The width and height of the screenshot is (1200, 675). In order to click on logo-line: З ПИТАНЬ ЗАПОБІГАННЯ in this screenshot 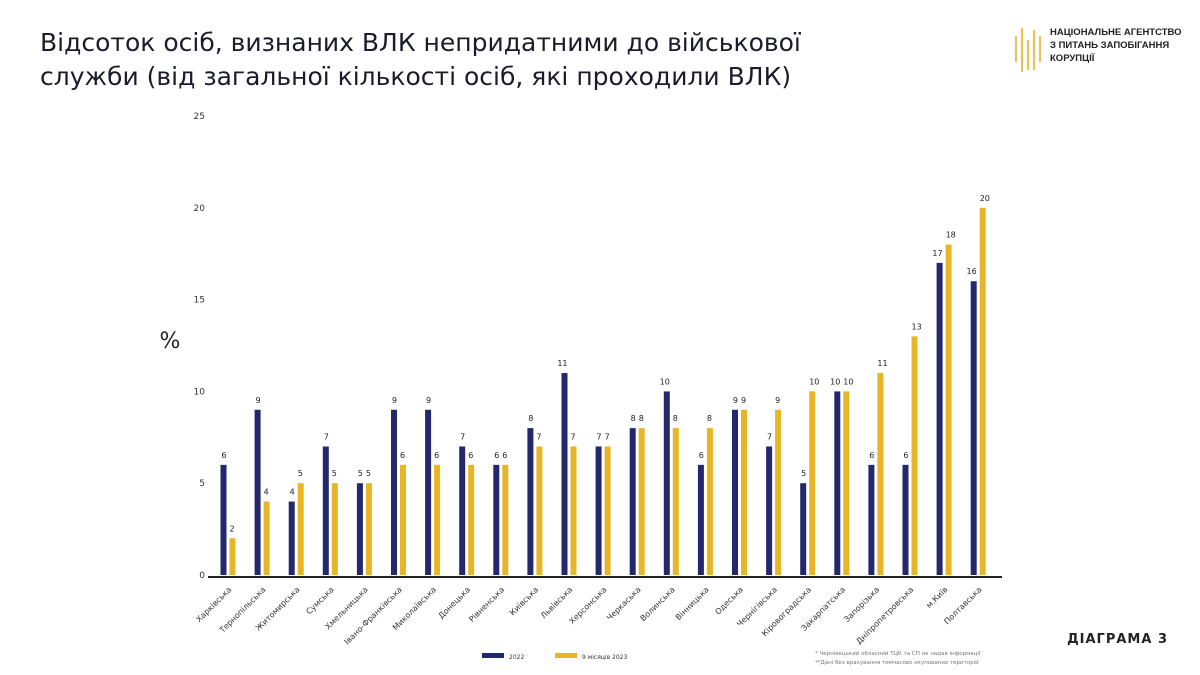, I will do `click(1110, 45)`.